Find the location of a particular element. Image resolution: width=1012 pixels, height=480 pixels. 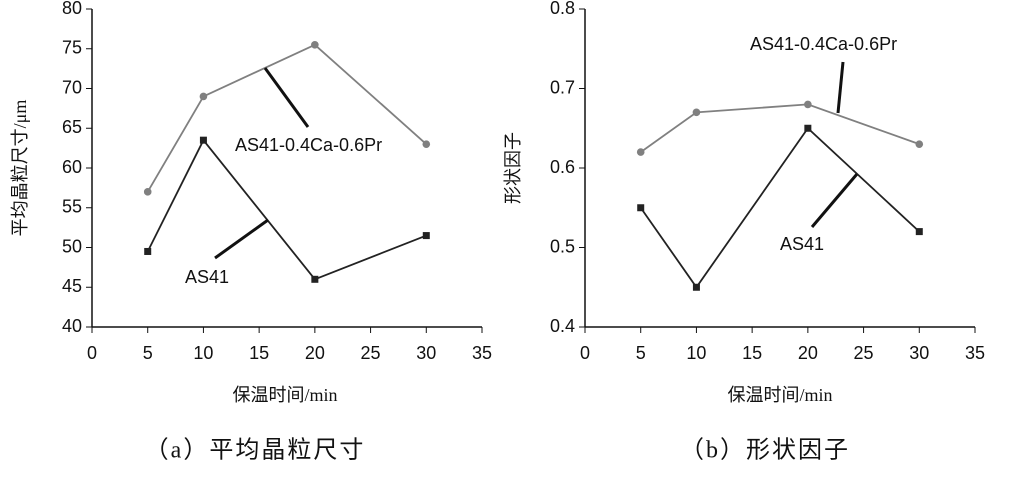

y-tick-label: 0.8 is located at coordinates (562, 9).